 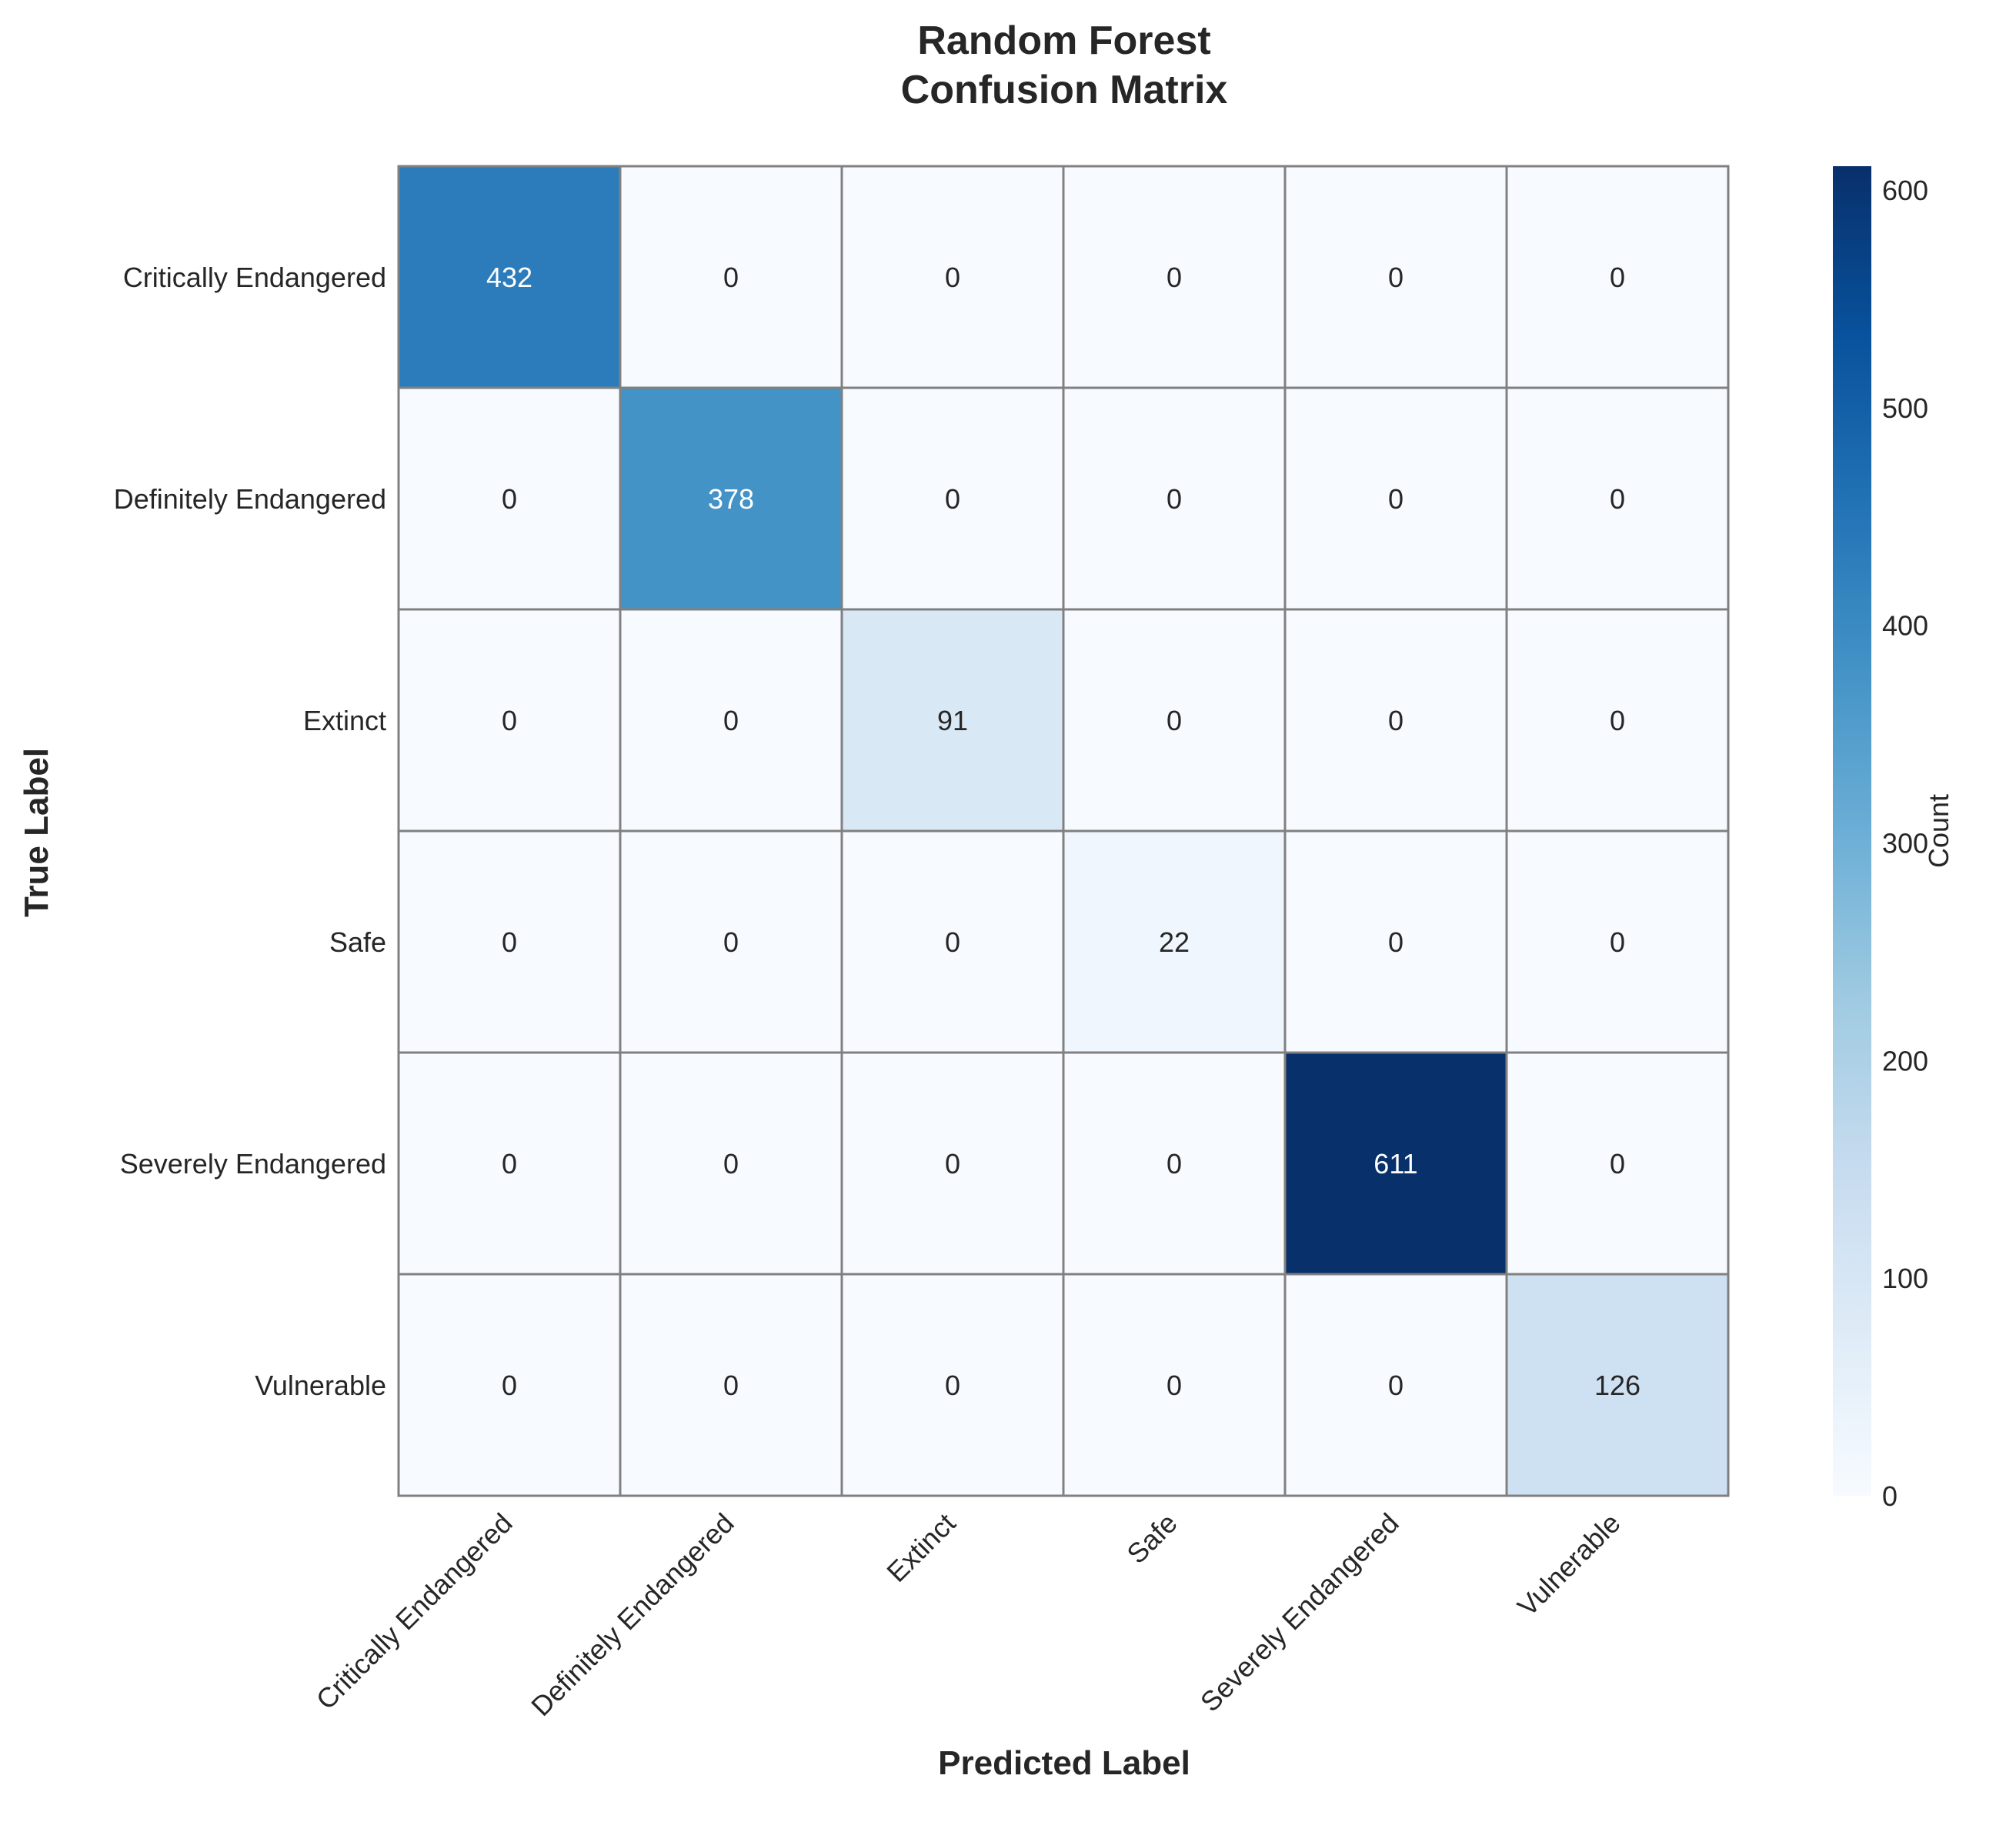 What do you see at coordinates (254, 278) in the screenshot?
I see `y-tick-label-0: Critically Endangered` at bounding box center [254, 278].